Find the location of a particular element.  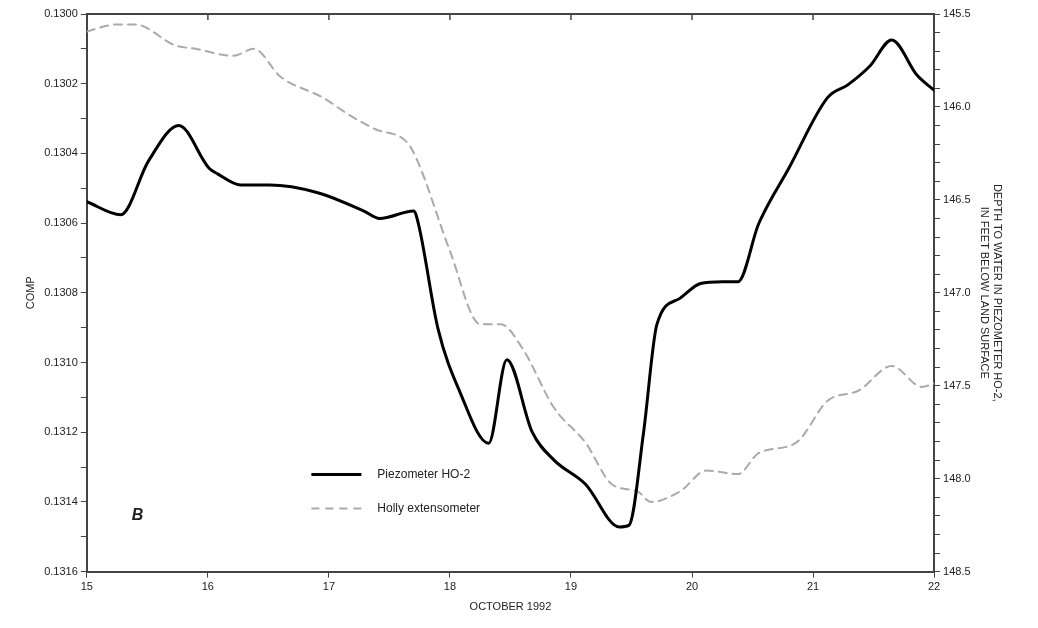

y-tick-label: 0.1310 is located at coordinates (61, 361).